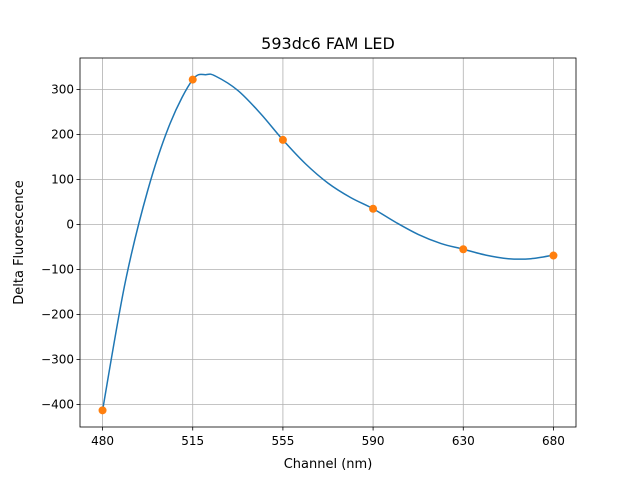 The width and height of the screenshot is (640, 480). What do you see at coordinates (57, 270) in the screenshot?
I see `y-tick-label: −100` at bounding box center [57, 270].